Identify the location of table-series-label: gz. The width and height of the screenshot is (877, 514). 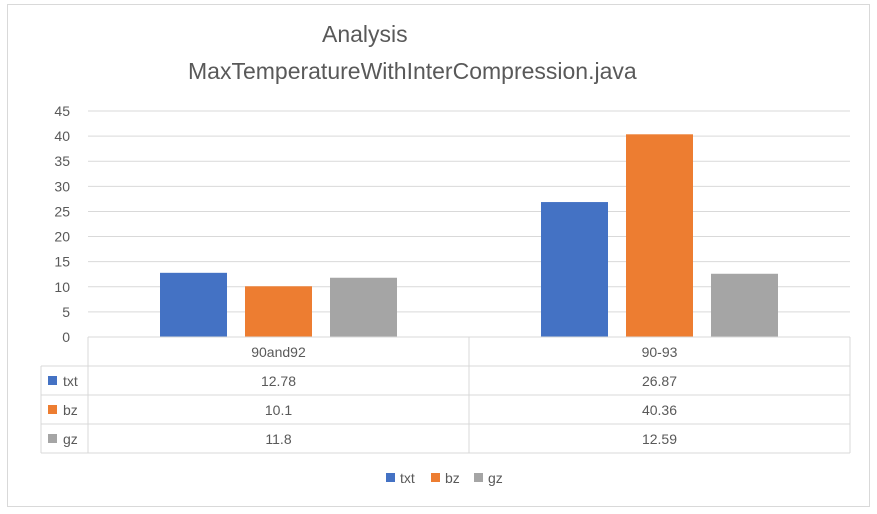
(70, 439).